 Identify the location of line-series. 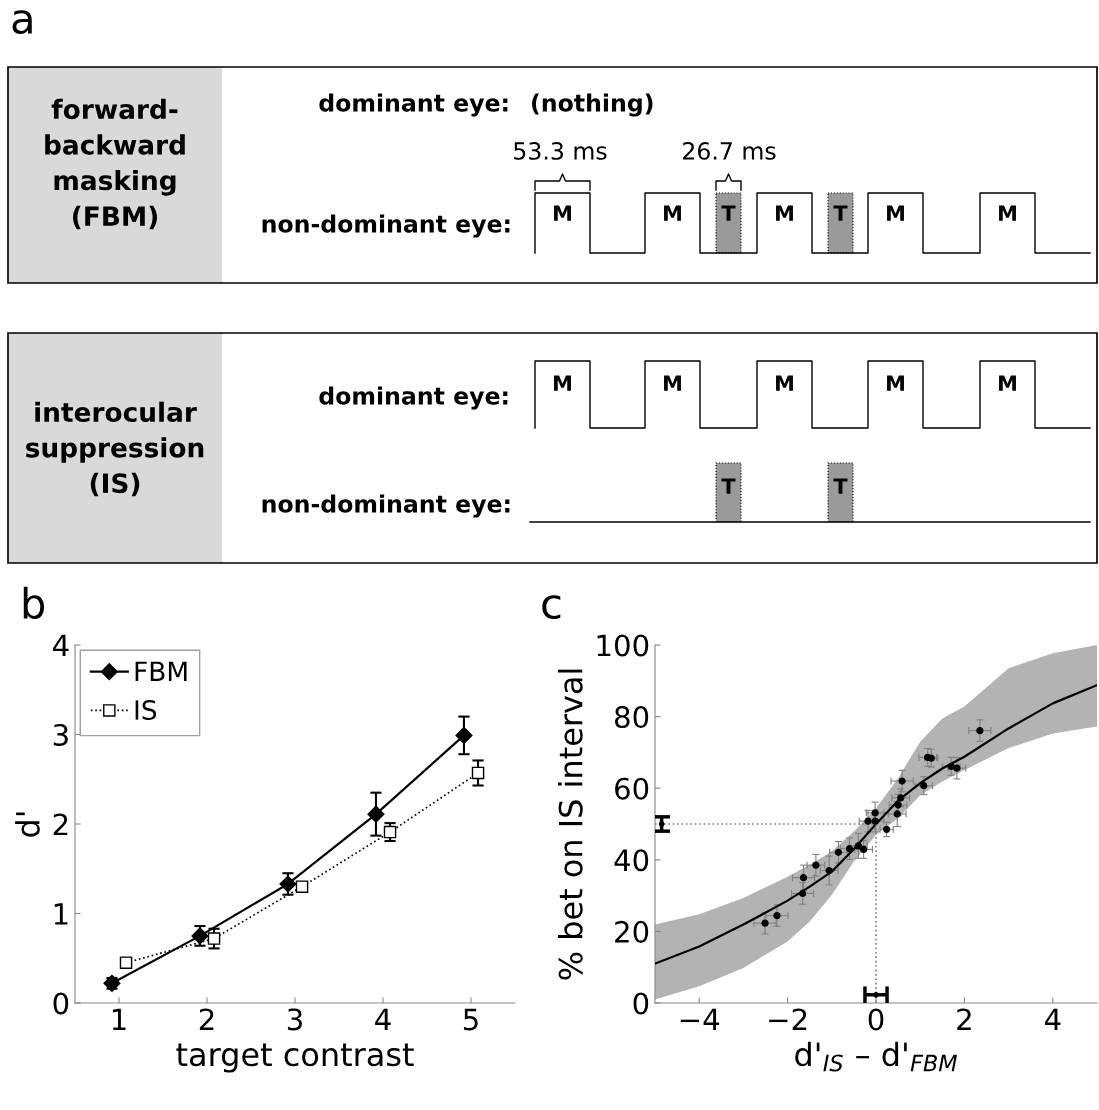
(876, 824).